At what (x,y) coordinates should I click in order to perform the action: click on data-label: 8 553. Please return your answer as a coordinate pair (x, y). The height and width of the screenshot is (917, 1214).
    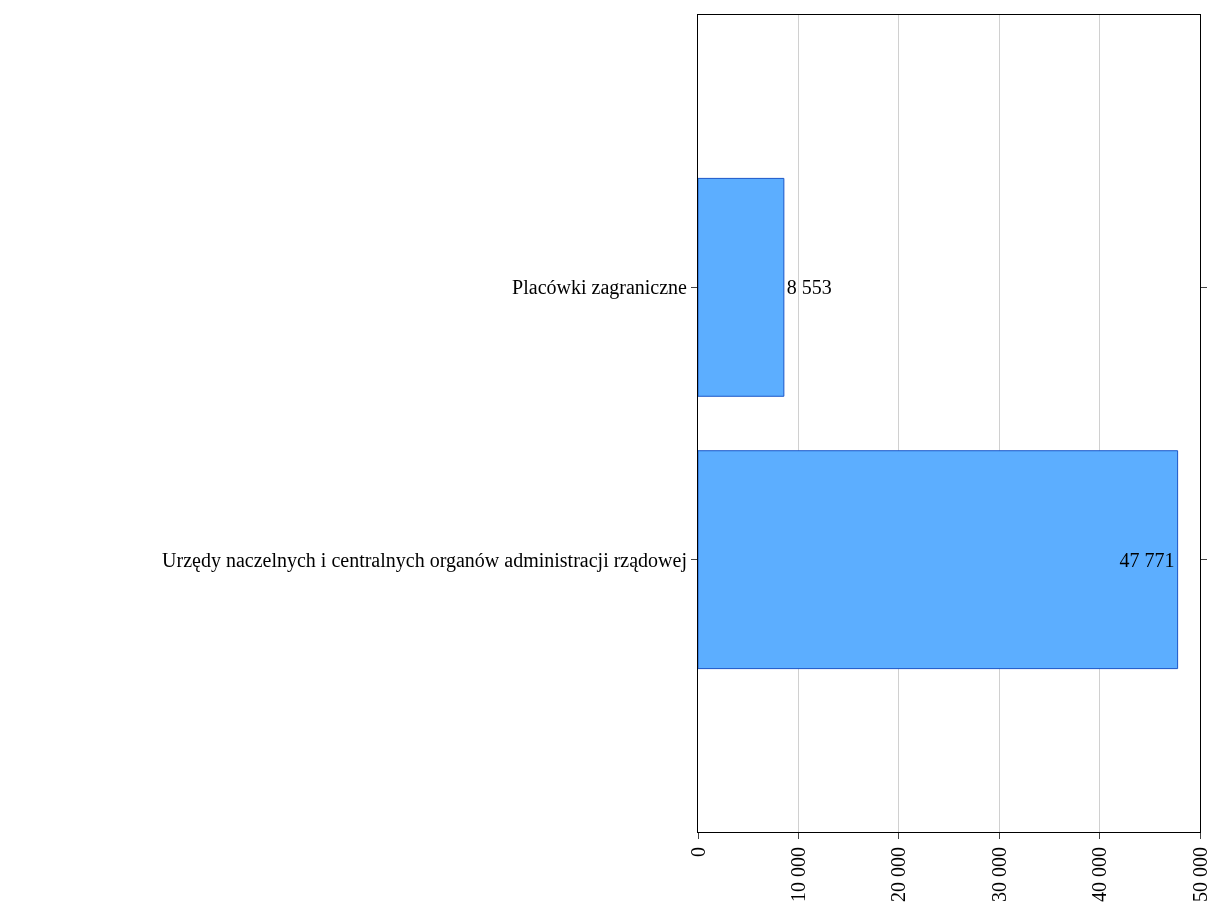
    Looking at the image, I should click on (809, 287).